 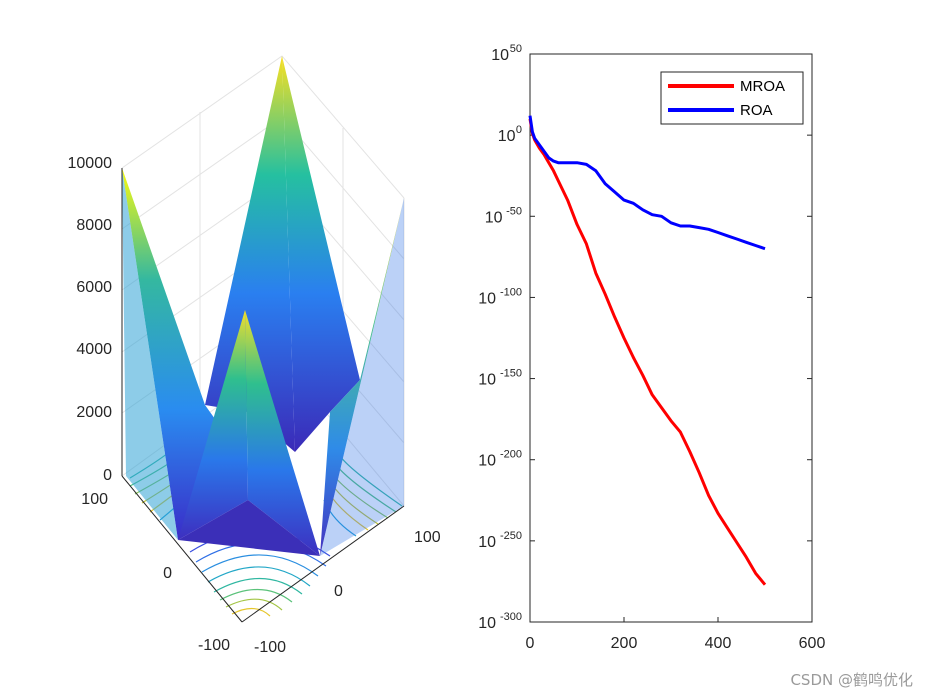 I want to click on y-tick-exponent: -200, so click(x=511, y=455).